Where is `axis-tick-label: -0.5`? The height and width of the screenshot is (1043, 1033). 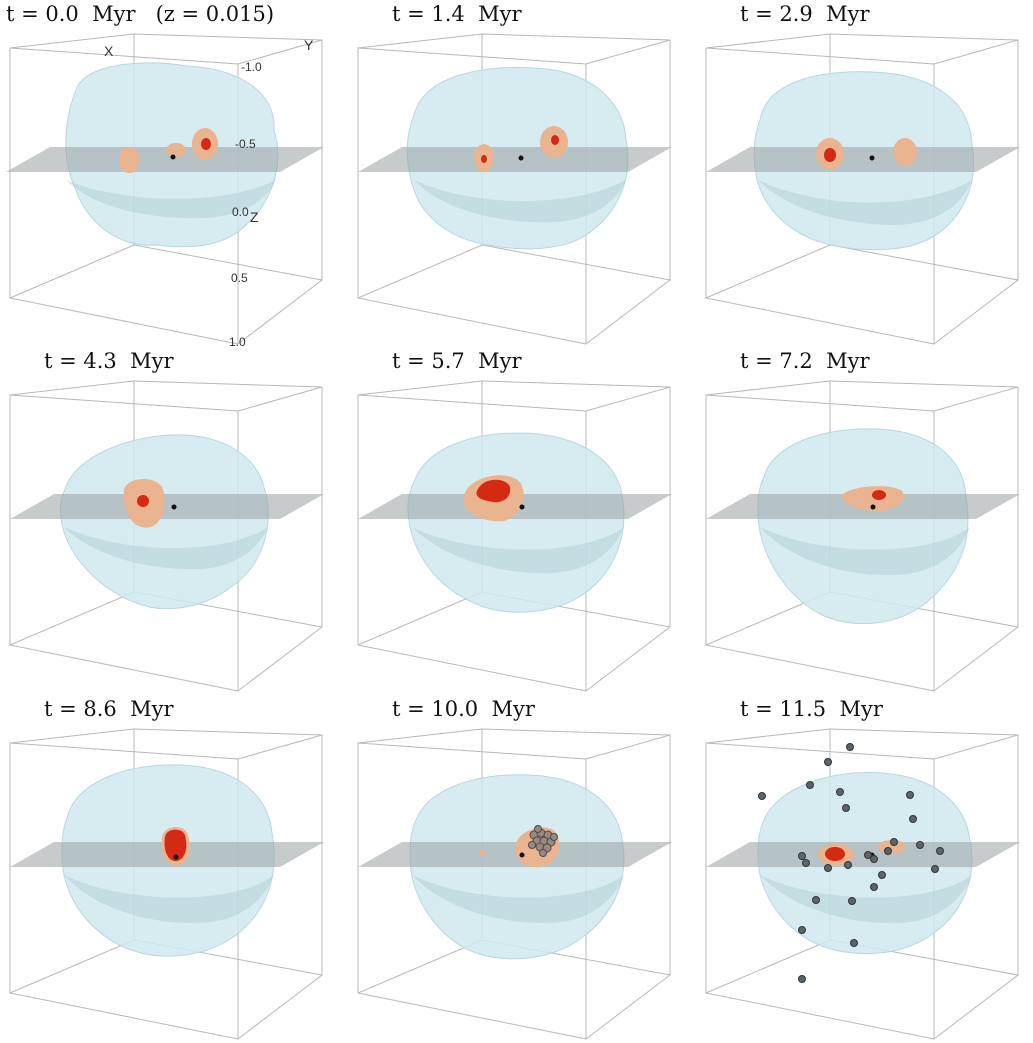 axis-tick-label: -0.5 is located at coordinates (245, 144).